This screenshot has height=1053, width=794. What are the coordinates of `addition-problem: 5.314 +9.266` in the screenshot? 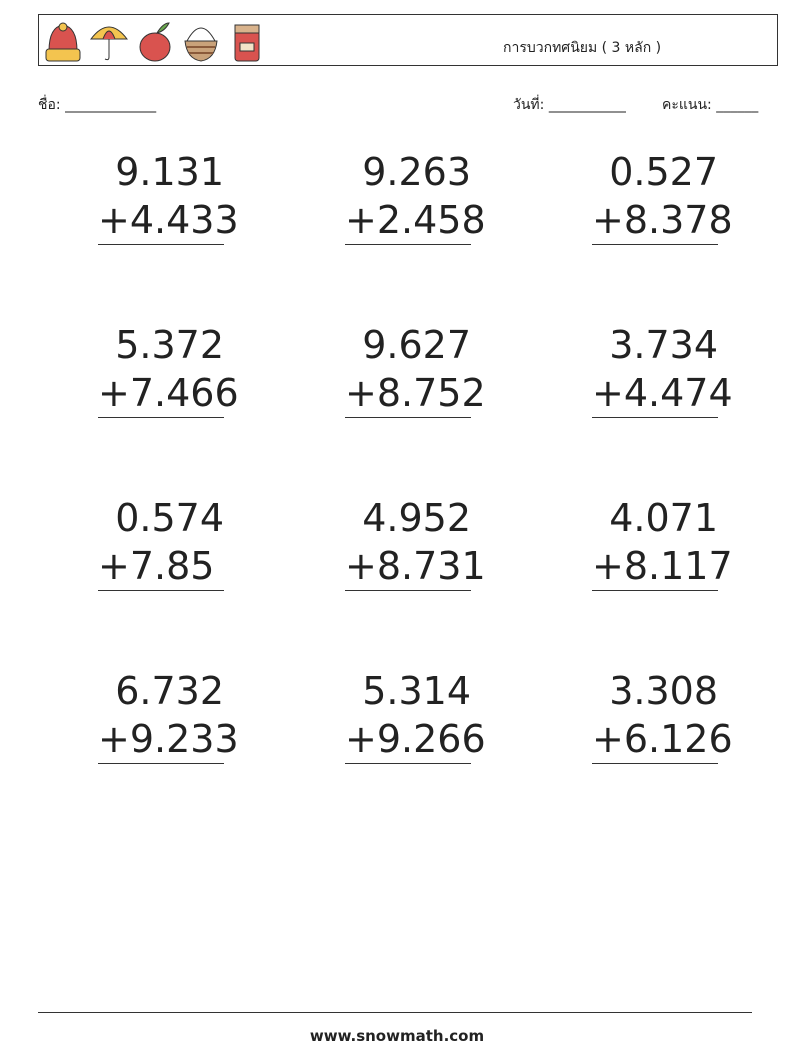 It's located at (415, 715).